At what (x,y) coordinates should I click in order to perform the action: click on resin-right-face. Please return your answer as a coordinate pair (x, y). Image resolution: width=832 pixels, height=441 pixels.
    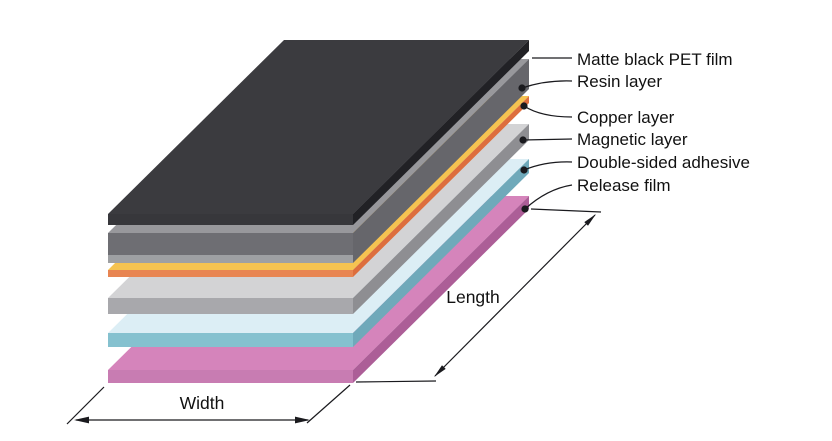
    Looking at the image, I should click on (441, 161).